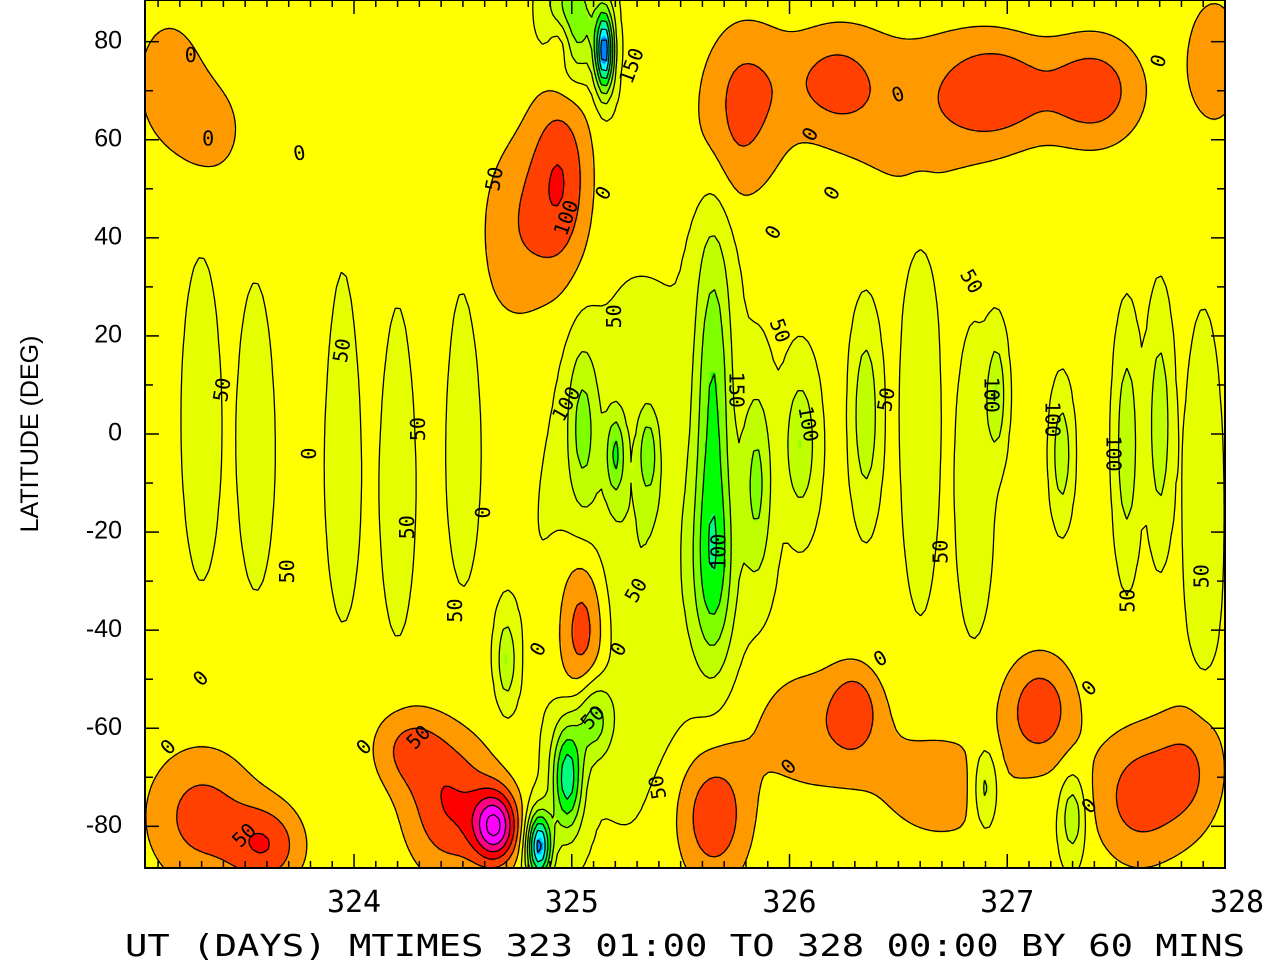 The width and height of the screenshot is (1270, 967). What do you see at coordinates (1007, 902) in the screenshot?
I see `x-tick-label: 327` at bounding box center [1007, 902].